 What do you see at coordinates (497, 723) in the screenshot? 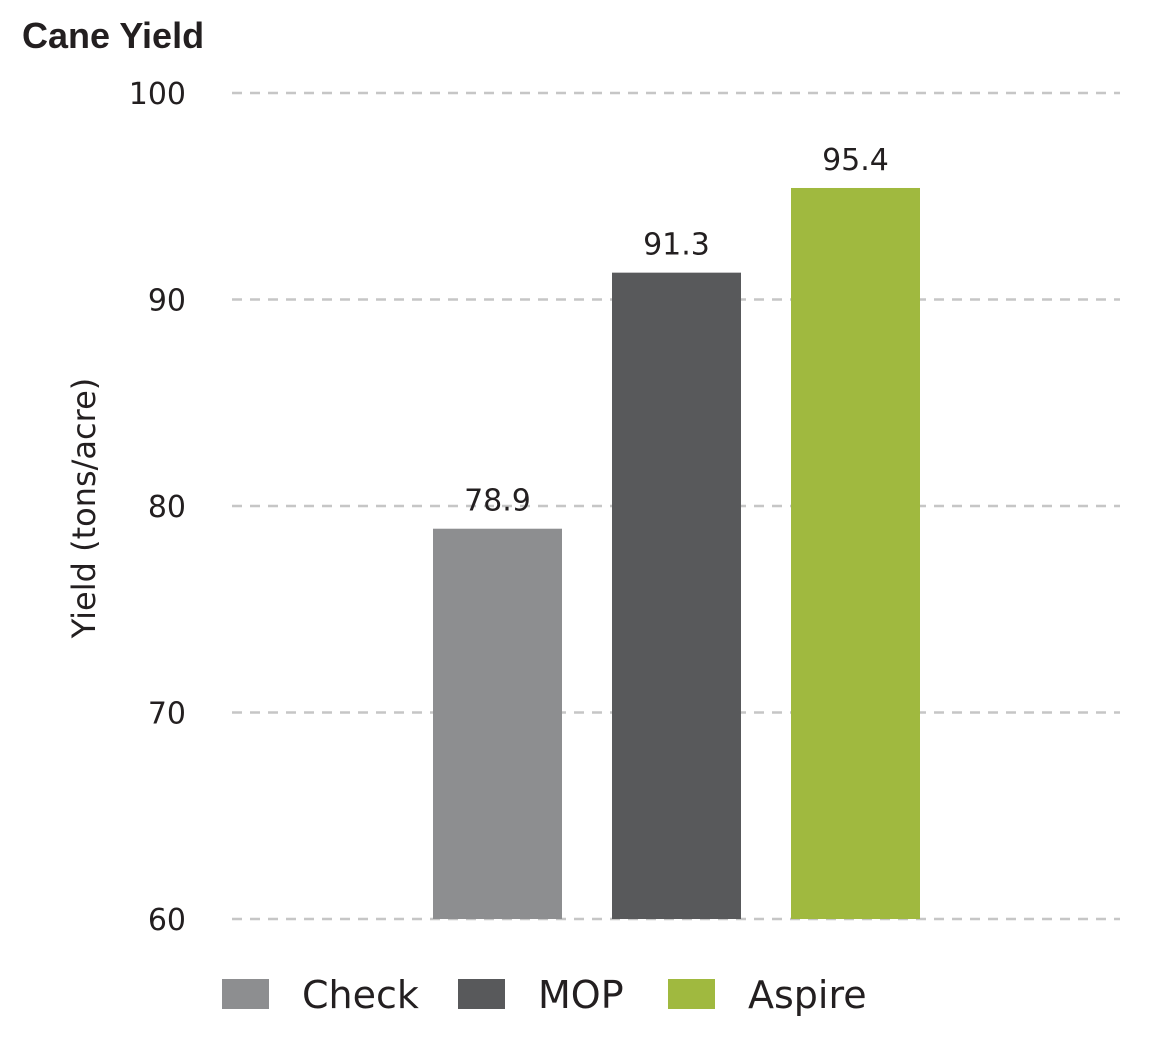
I see `bar-check` at bounding box center [497, 723].